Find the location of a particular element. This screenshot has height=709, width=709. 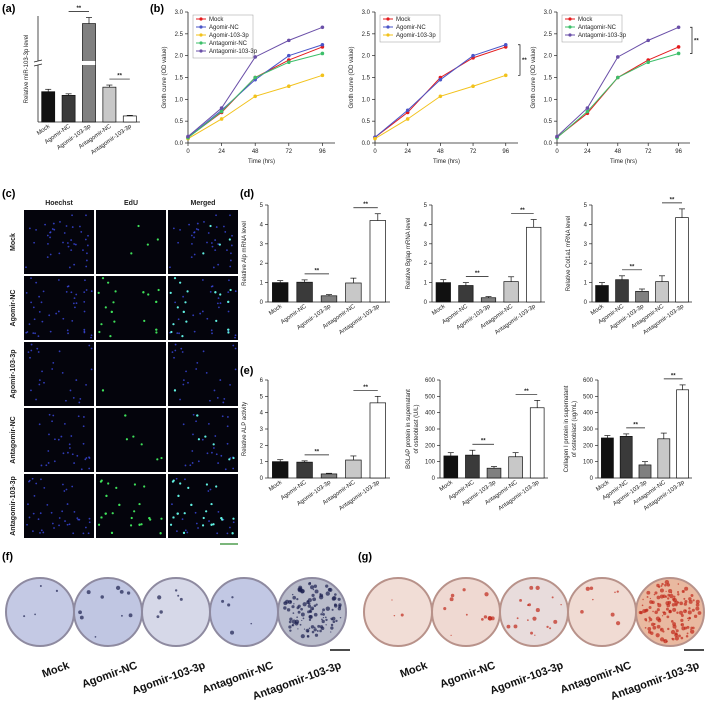

y-tick-label: 0.5 is located at coordinates (366, 122).